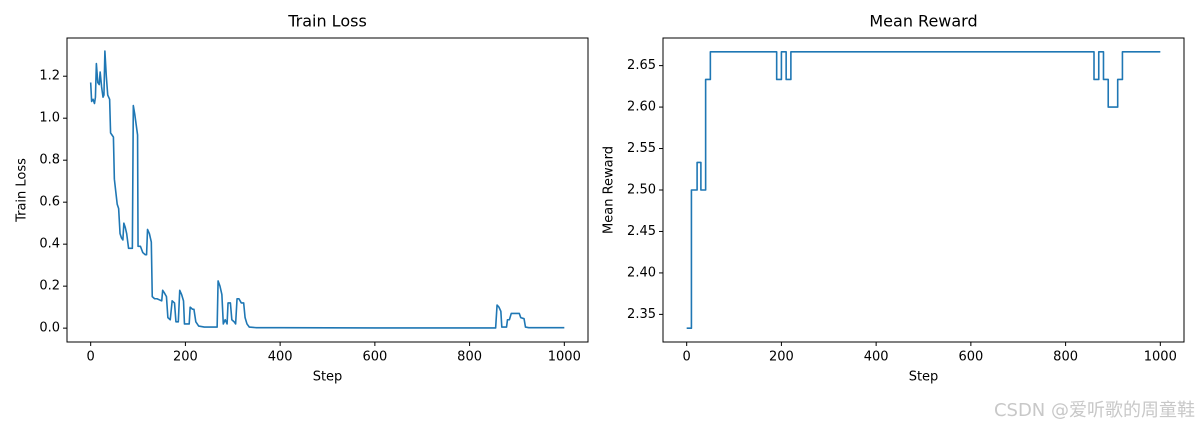 The height and width of the screenshot is (430, 1200). I want to click on y-tick-label: 0.0, so click(49, 328).